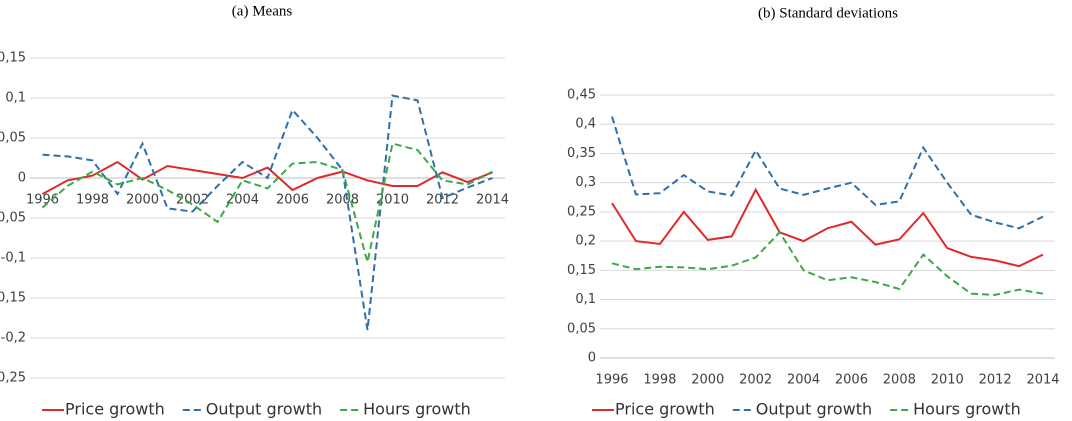 Image resolution: width=1072 pixels, height=421 pixels. I want to click on y-tick-label: 0,4, so click(585, 124).